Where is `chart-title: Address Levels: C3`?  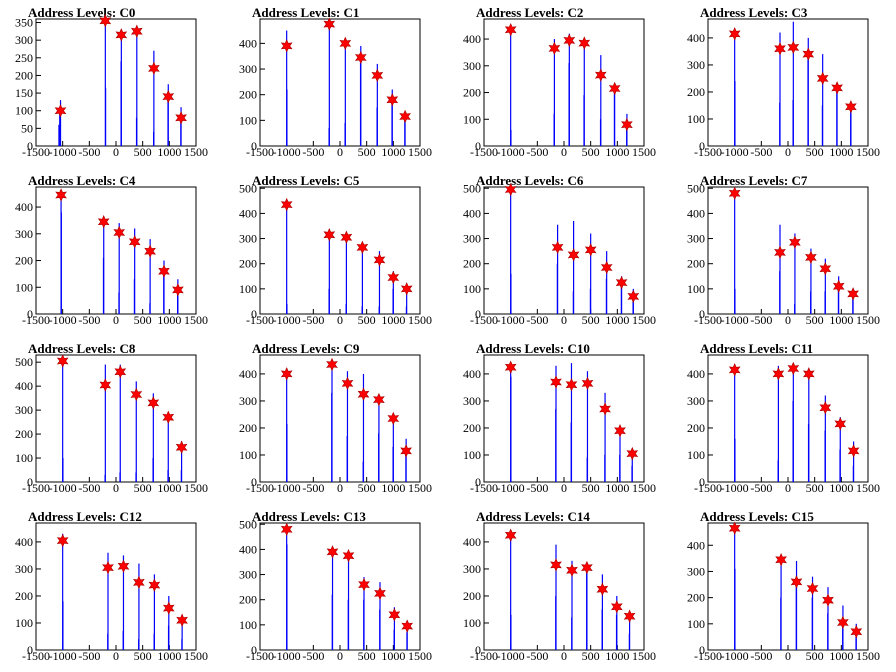
chart-title: Address Levels: C3 is located at coordinates (754, 12).